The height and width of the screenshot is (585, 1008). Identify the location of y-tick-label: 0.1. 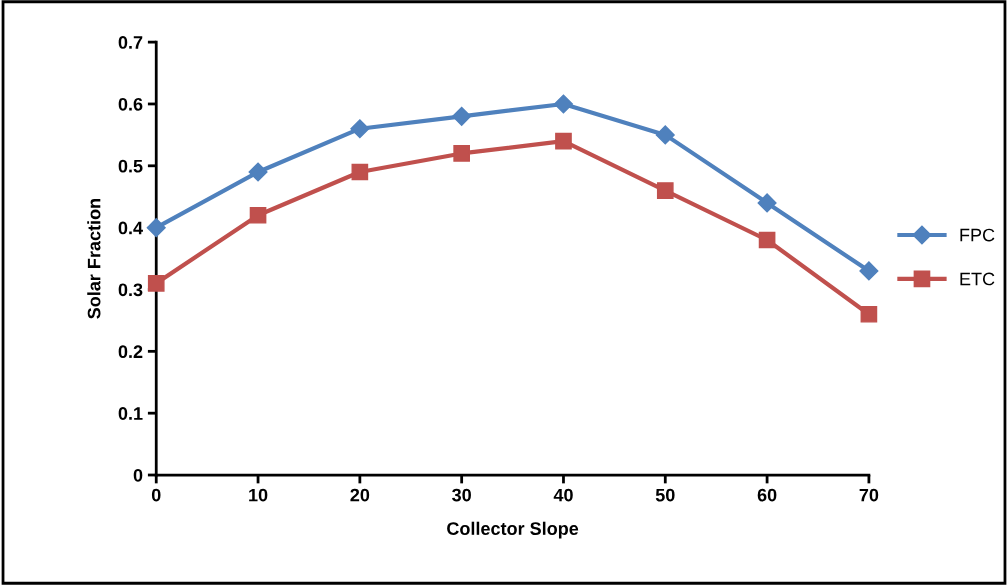
(130, 413).